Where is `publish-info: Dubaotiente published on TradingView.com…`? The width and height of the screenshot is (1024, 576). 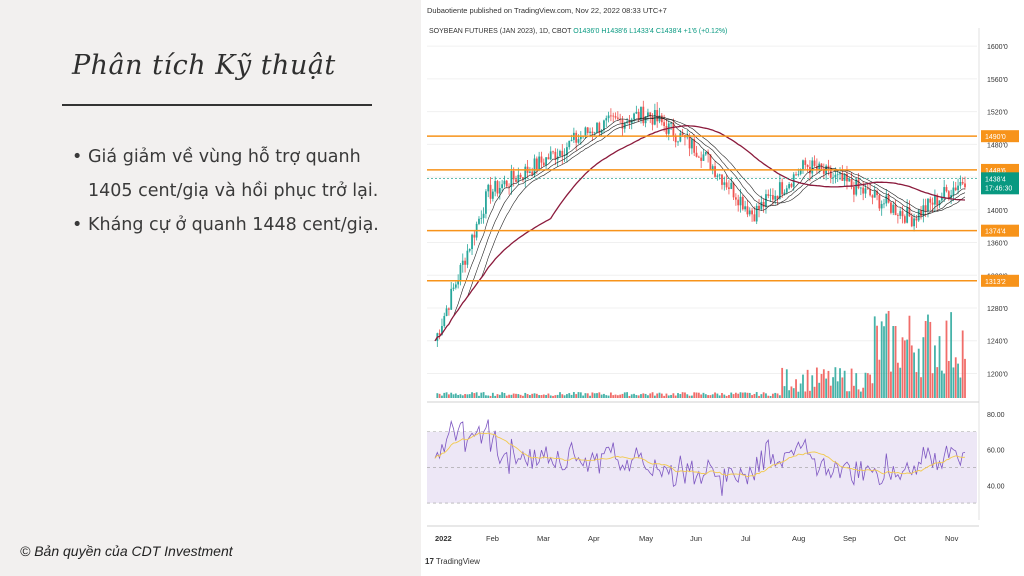 publish-info: Dubaotiente published on TradingView.com… is located at coordinates (547, 10).